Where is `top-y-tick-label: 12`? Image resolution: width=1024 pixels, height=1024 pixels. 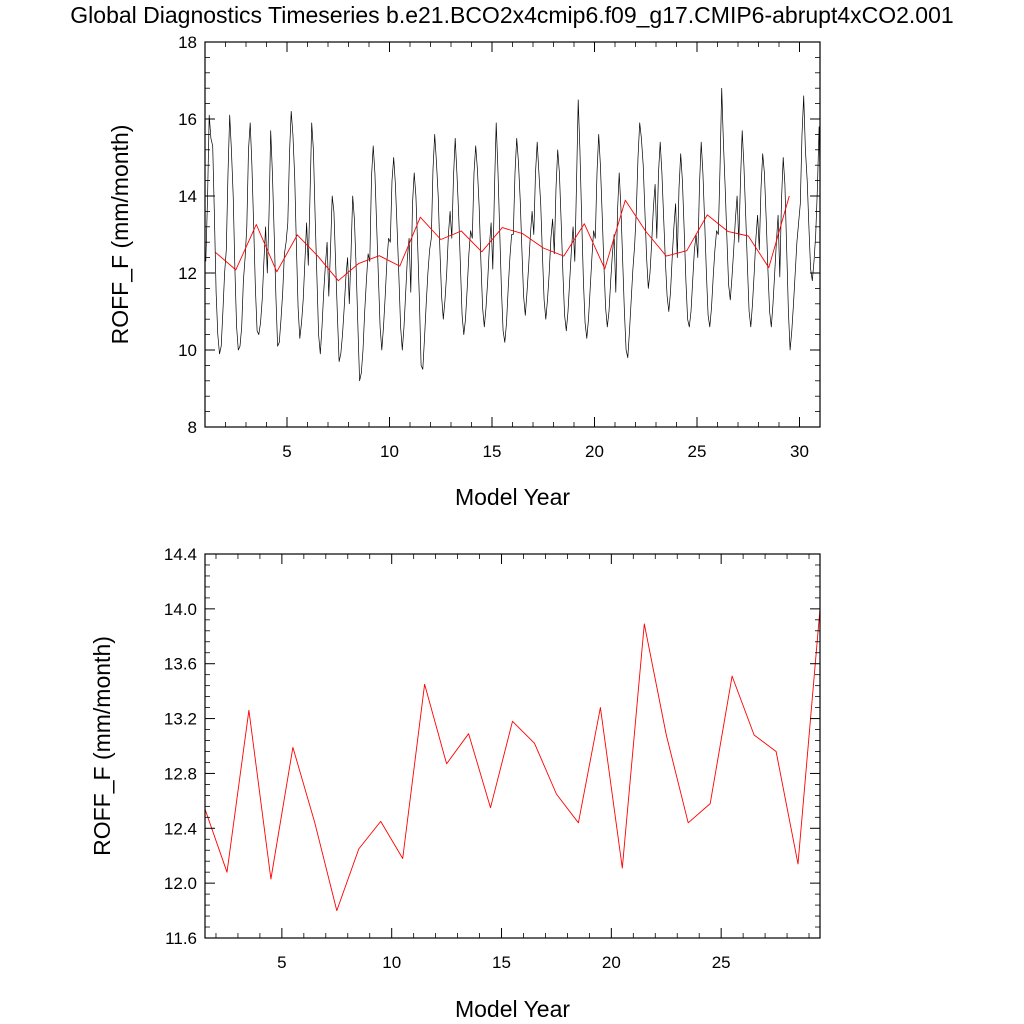 top-y-tick-label: 12 is located at coordinates (187, 273).